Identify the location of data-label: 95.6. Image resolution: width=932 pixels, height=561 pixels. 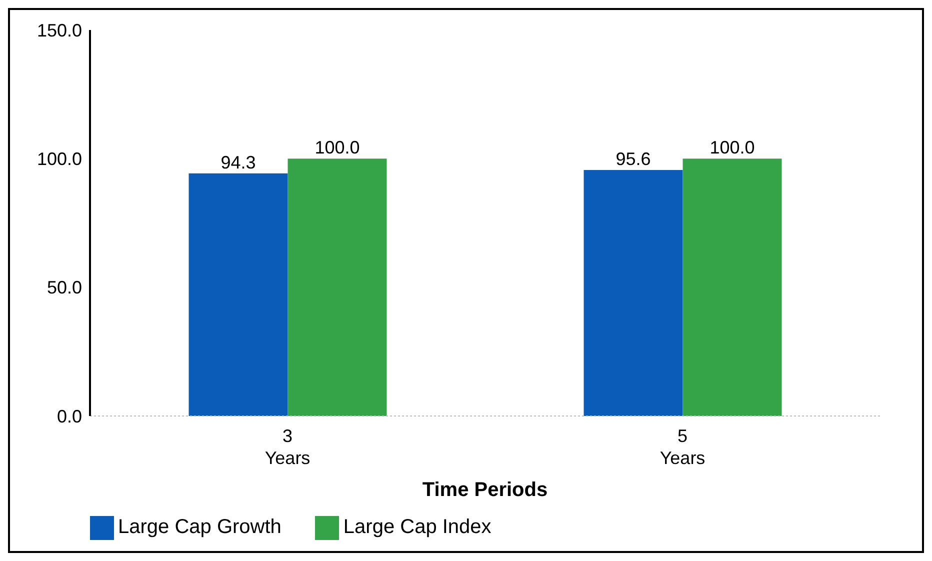
(633, 158).